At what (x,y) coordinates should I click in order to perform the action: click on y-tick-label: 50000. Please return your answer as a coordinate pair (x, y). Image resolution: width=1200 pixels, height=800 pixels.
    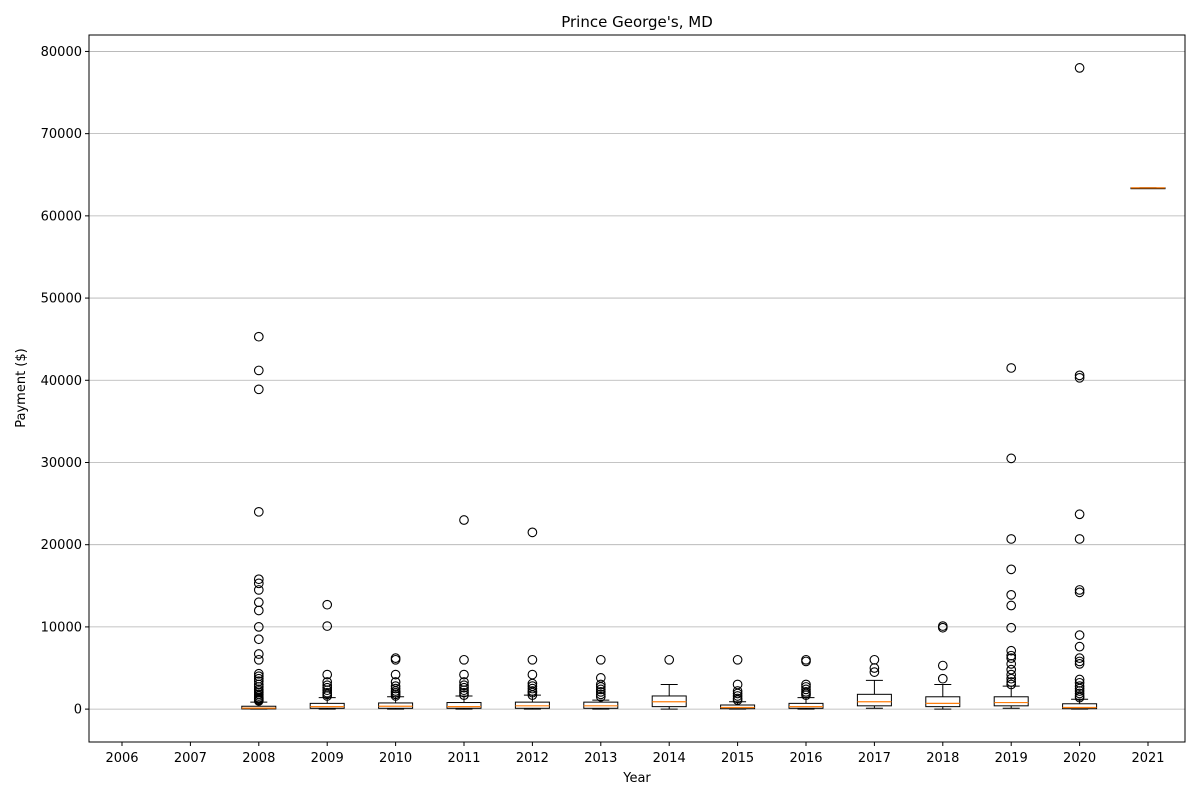
    Looking at the image, I should click on (61, 299).